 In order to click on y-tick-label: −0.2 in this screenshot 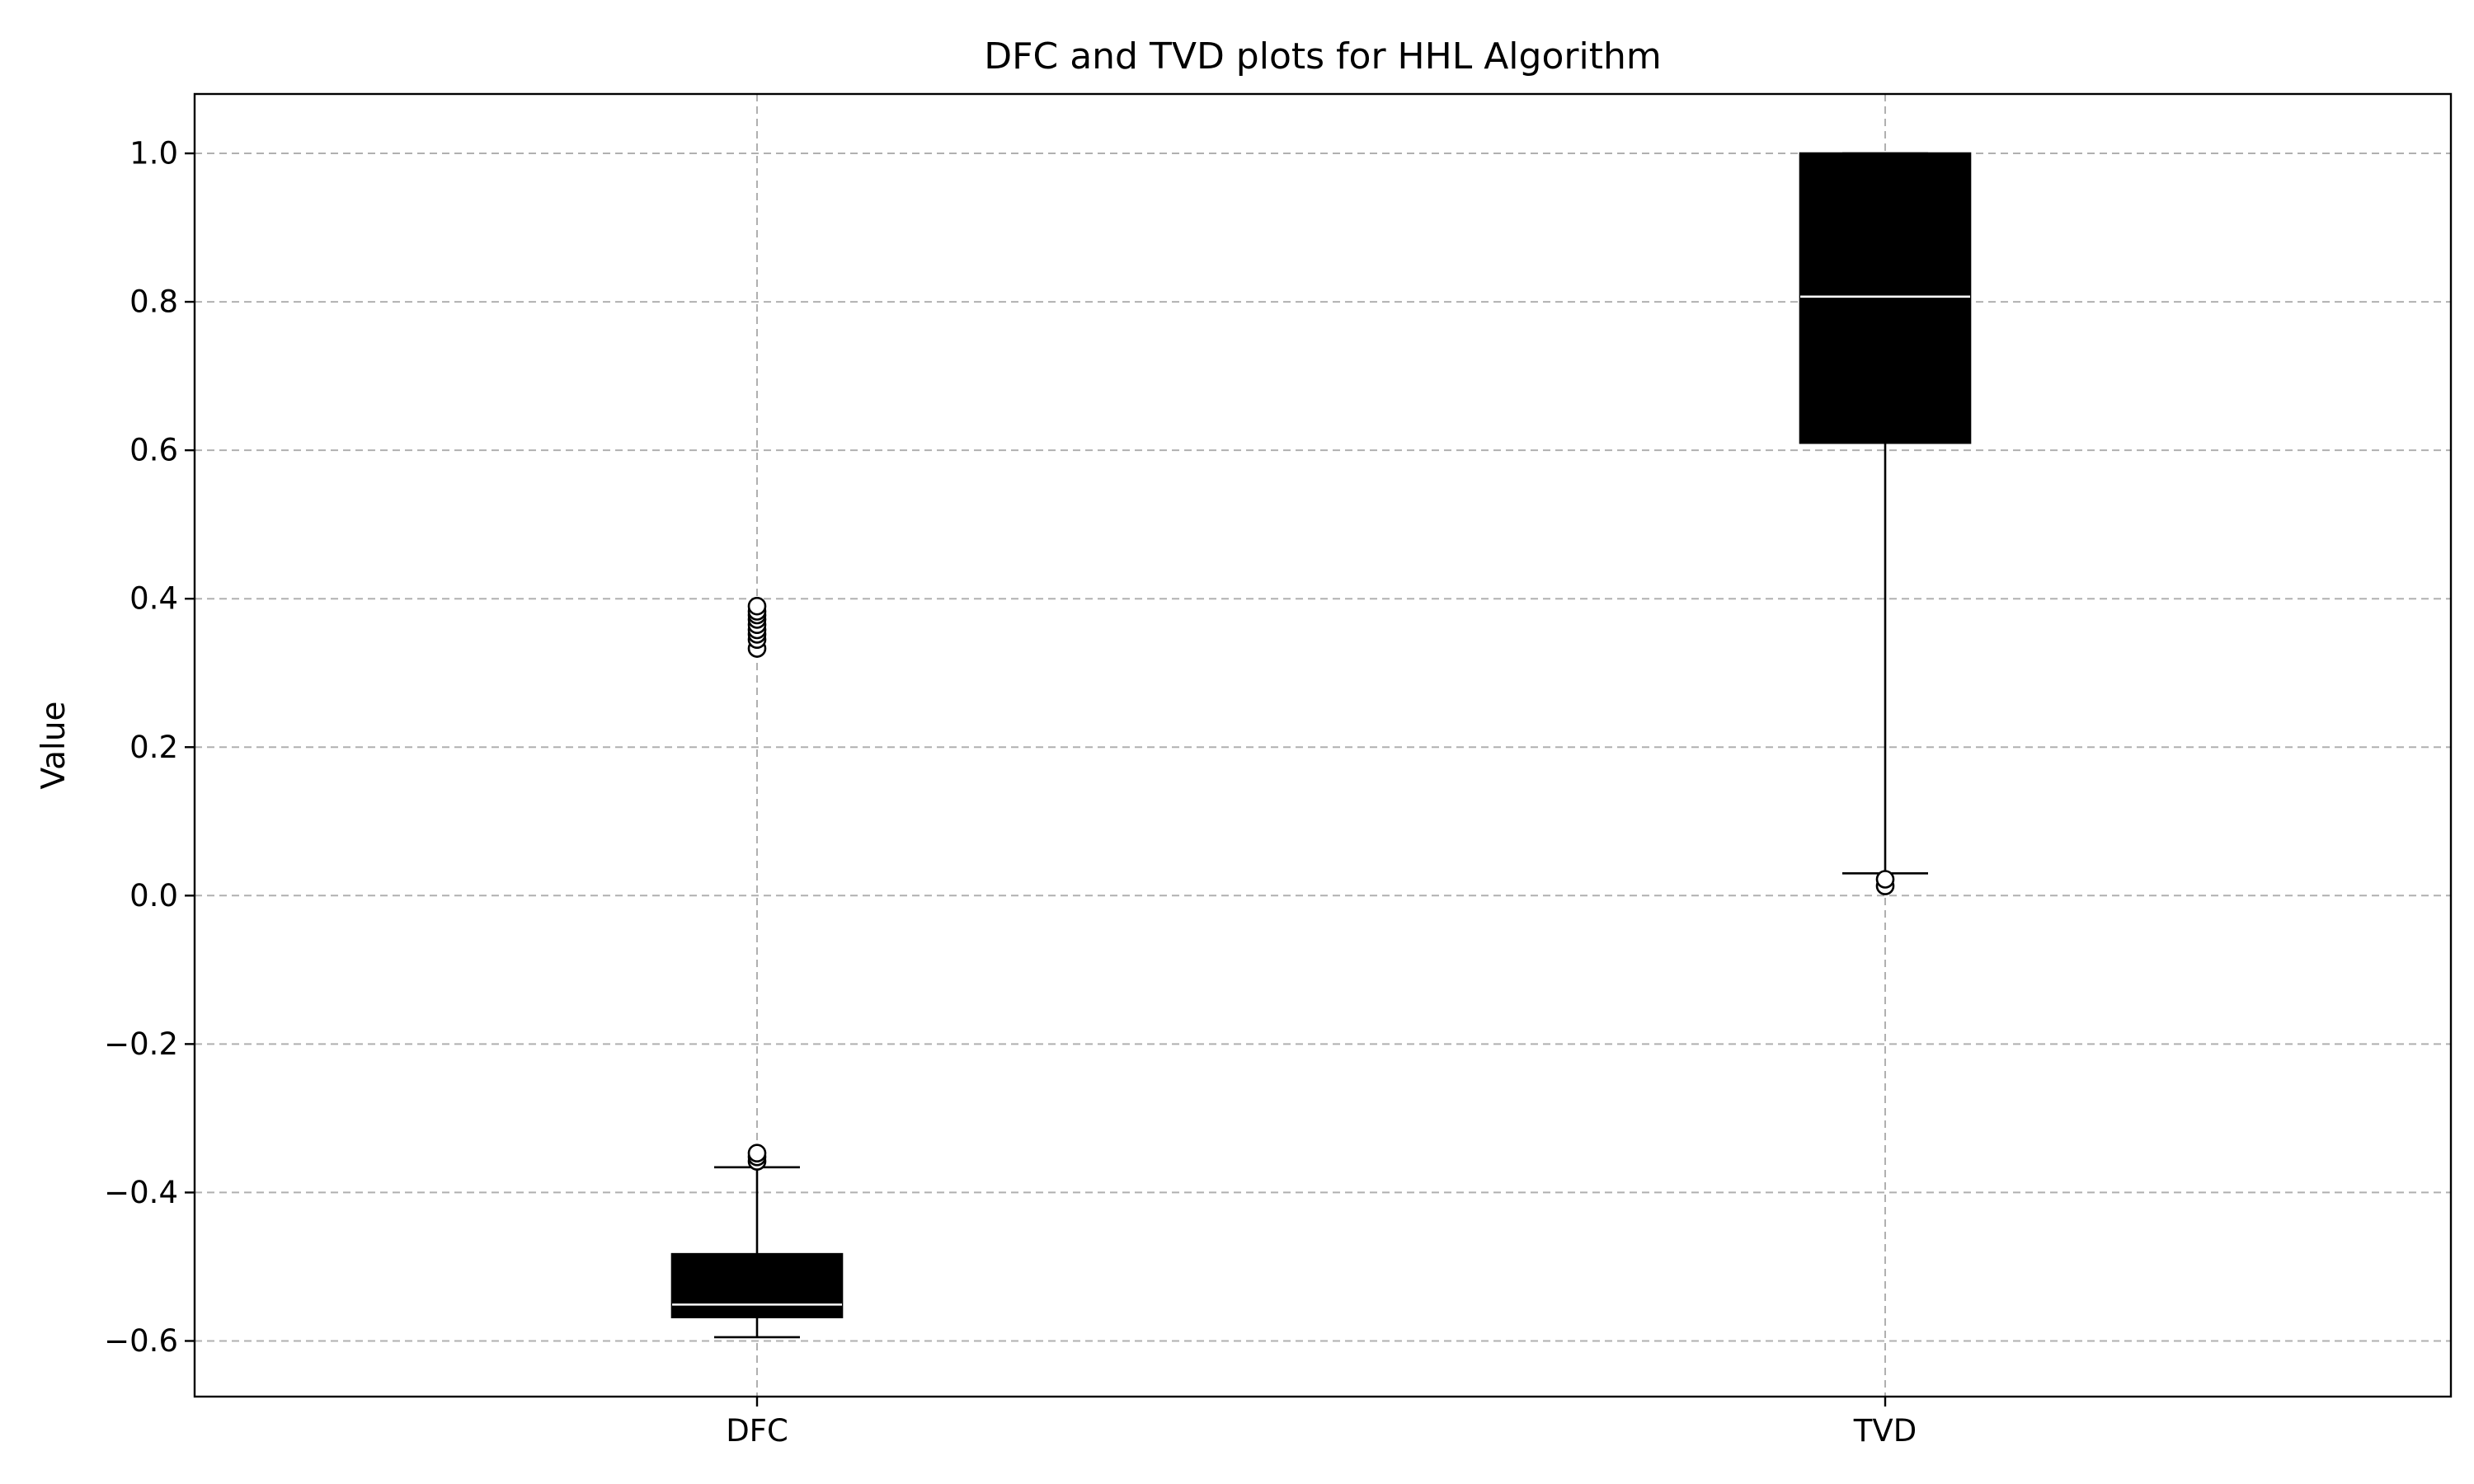, I will do `click(141, 1044)`.